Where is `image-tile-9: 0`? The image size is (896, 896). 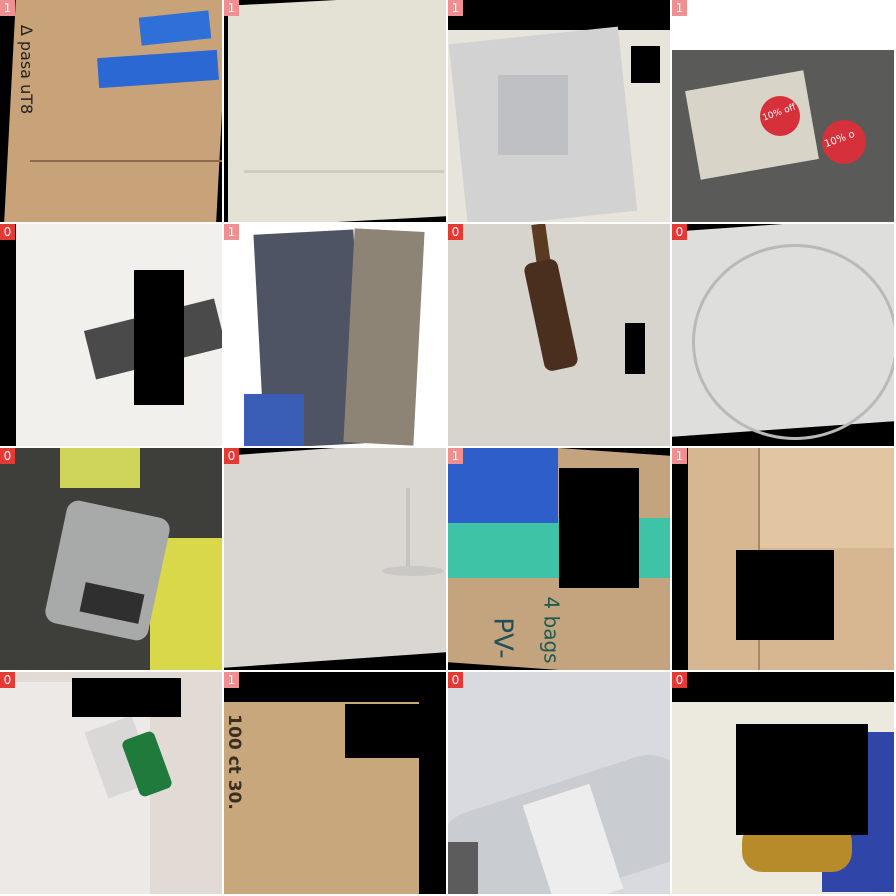 image-tile-9: 0 is located at coordinates (111, 559).